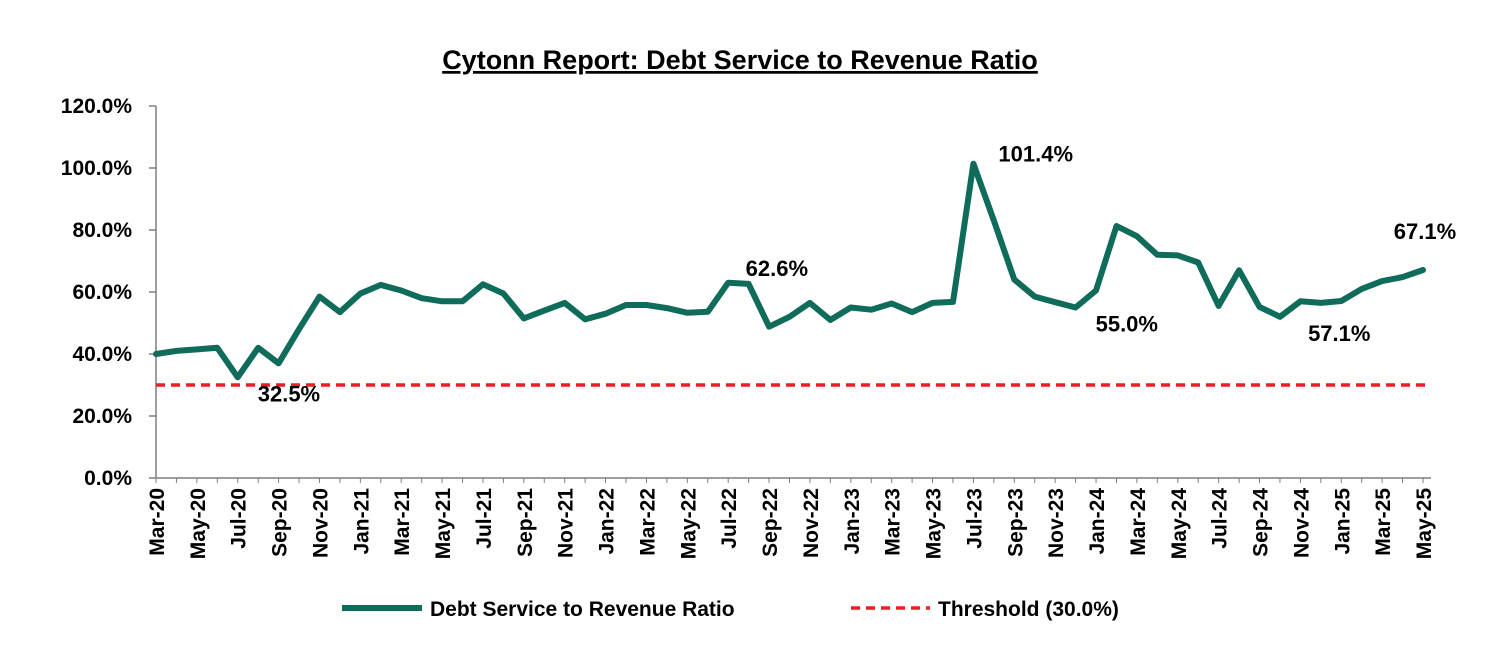  I want to click on x-tick-label: May-21, so click(443, 524).